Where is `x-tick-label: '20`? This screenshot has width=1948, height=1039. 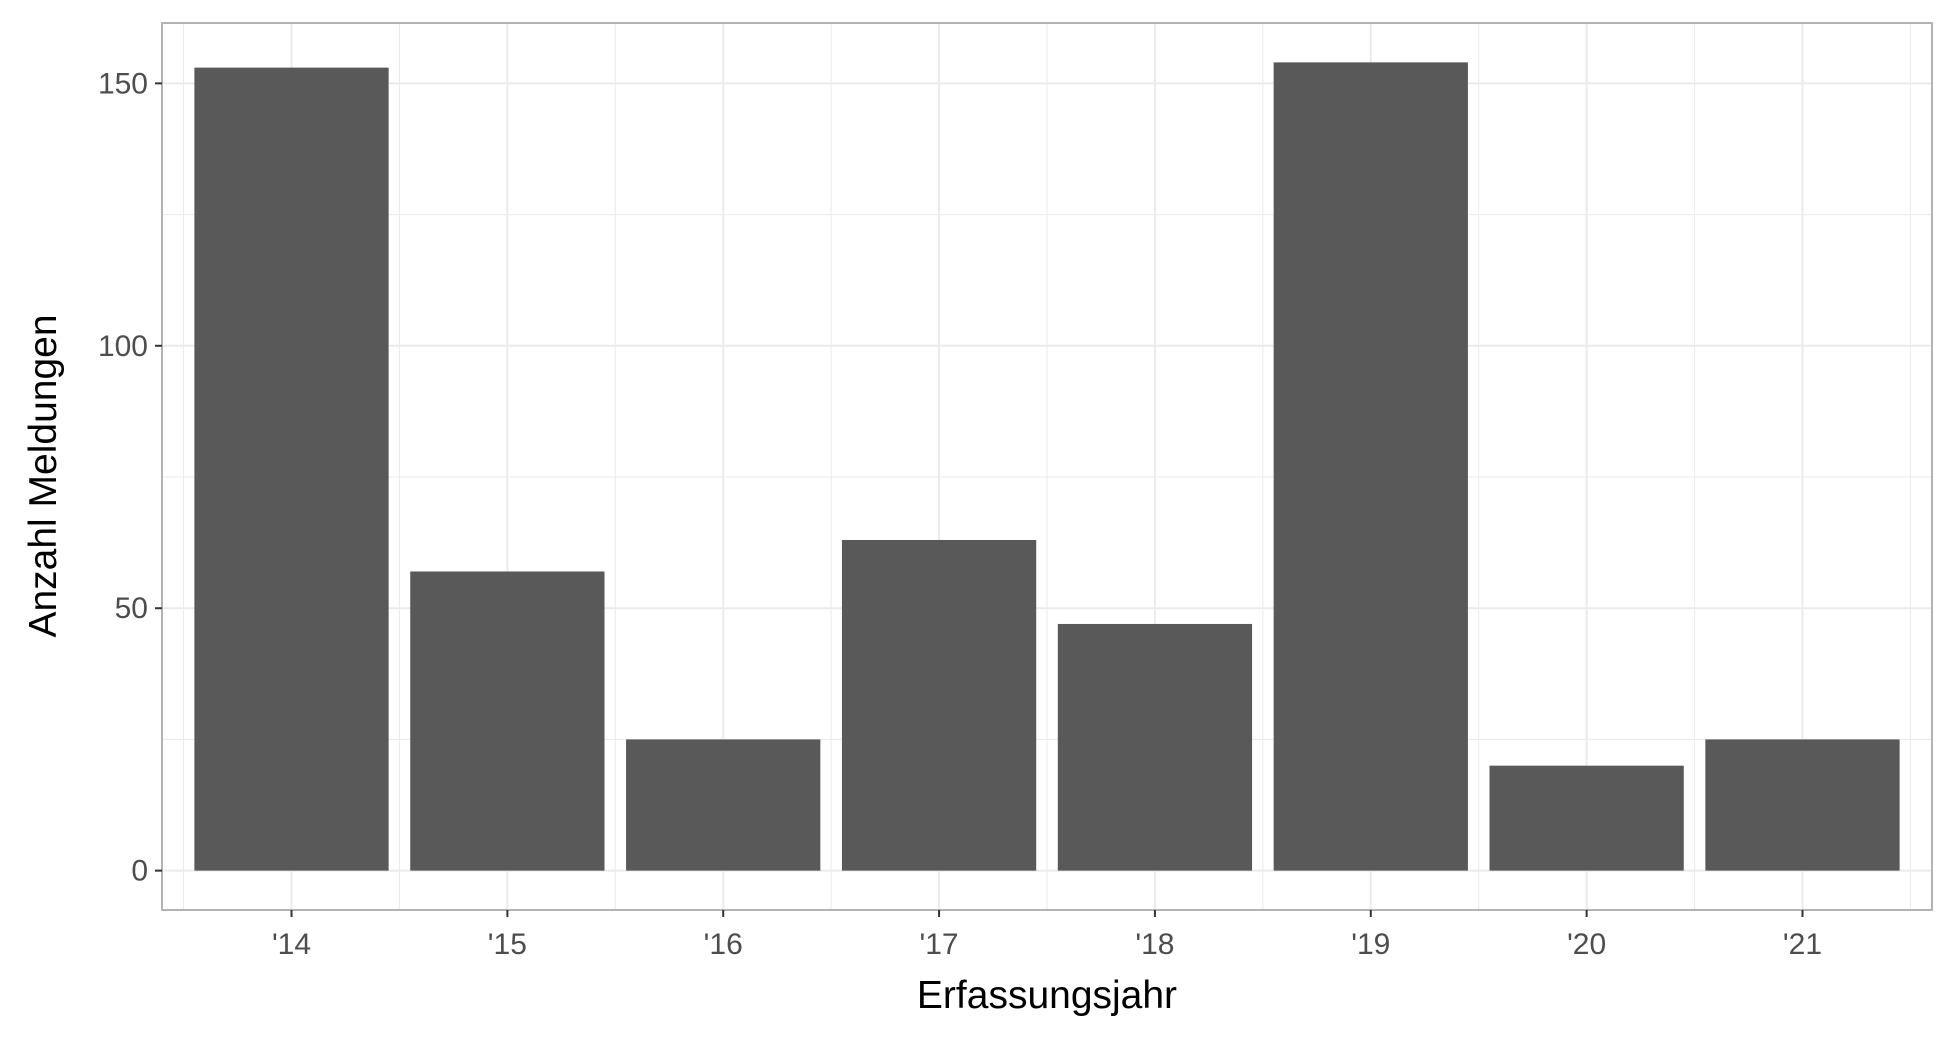
x-tick-label: '20 is located at coordinates (1586, 944).